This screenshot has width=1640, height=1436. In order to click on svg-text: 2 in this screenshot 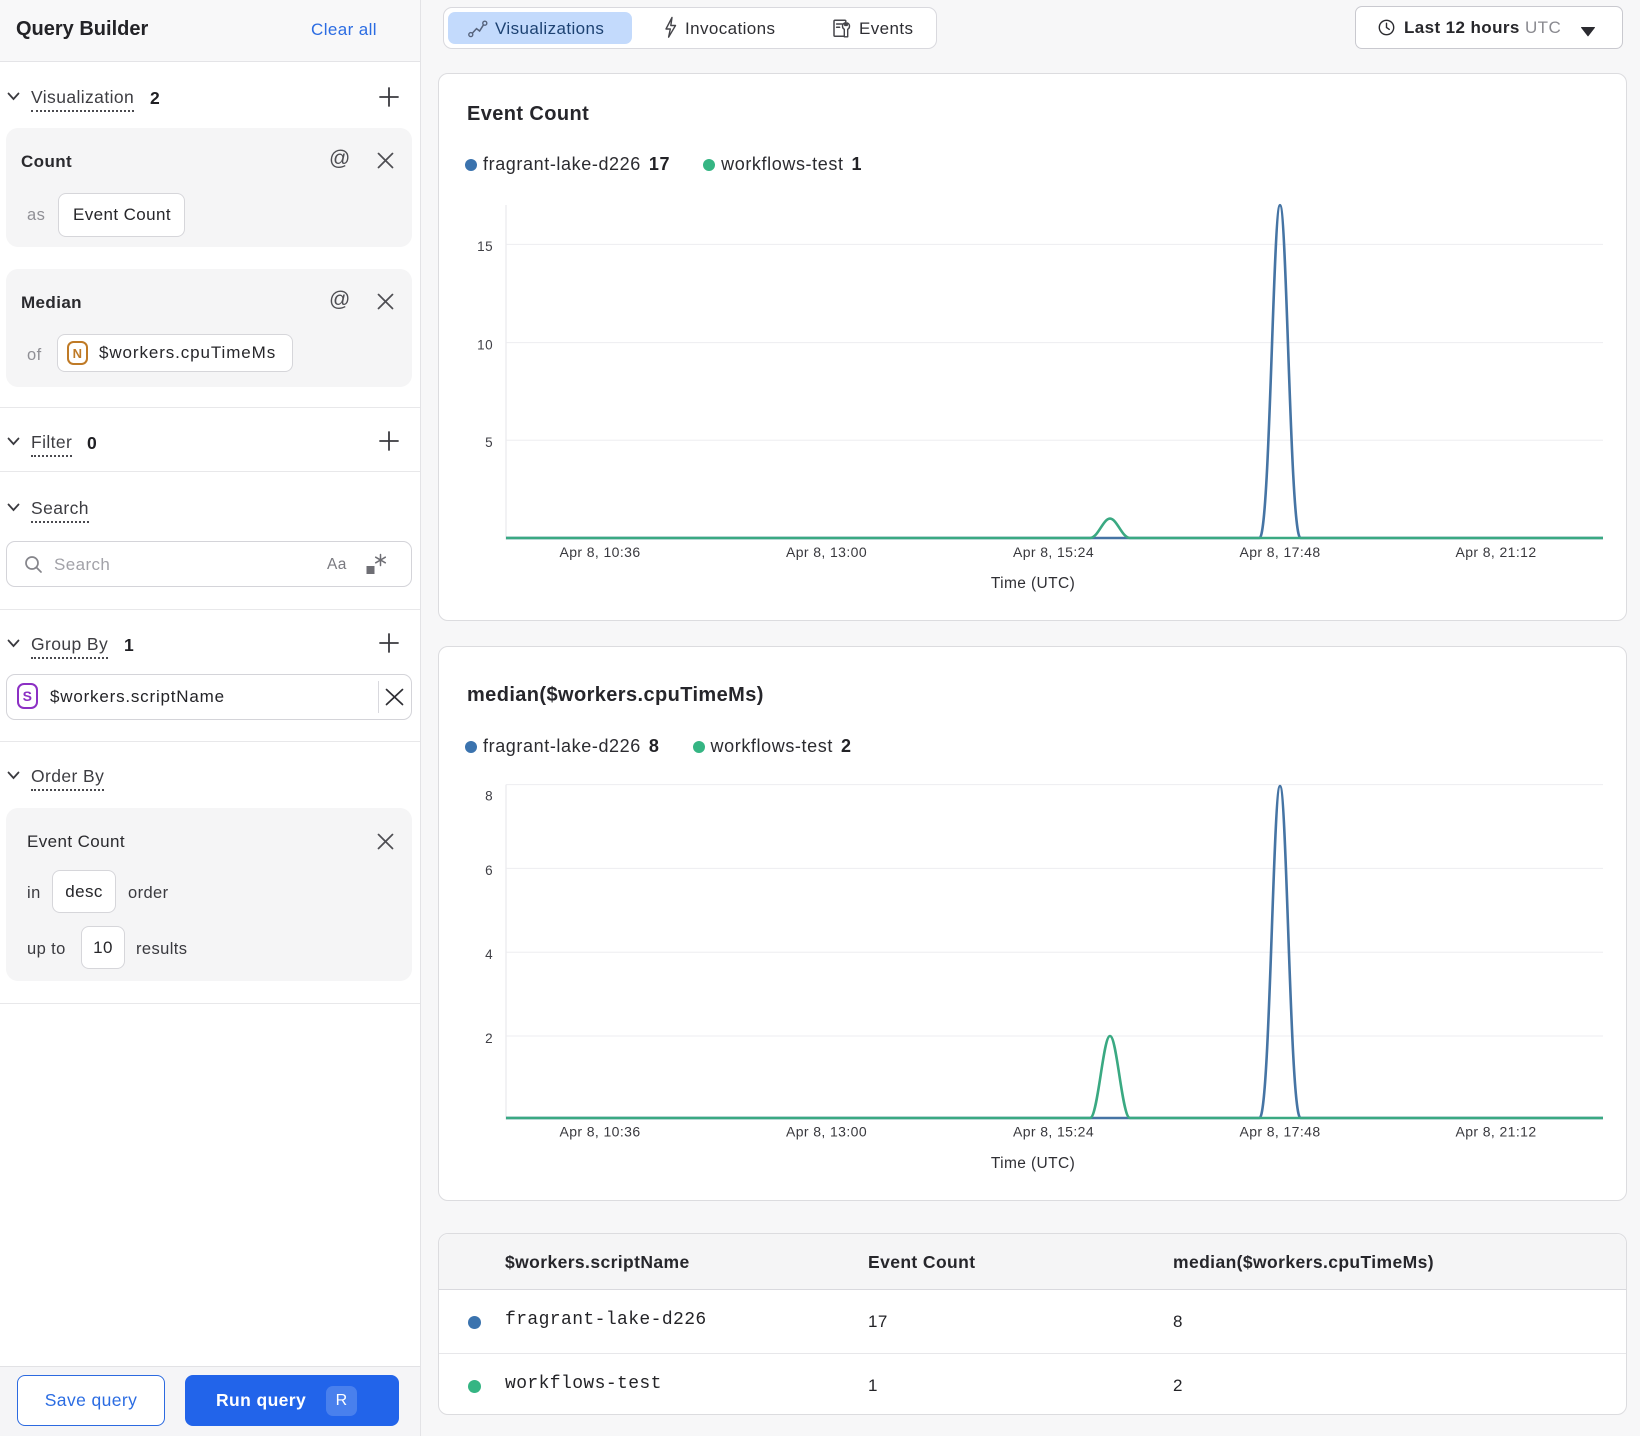, I will do `click(489, 1038)`.